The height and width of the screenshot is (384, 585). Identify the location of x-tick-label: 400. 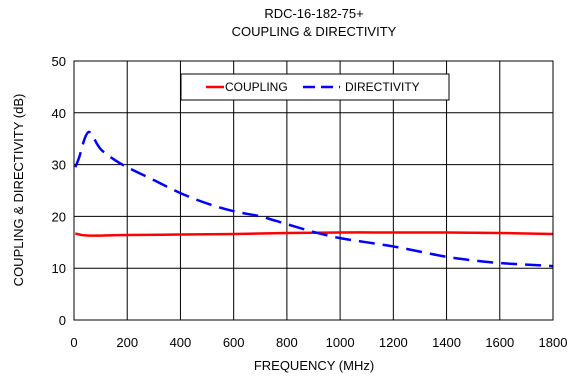
(181, 342).